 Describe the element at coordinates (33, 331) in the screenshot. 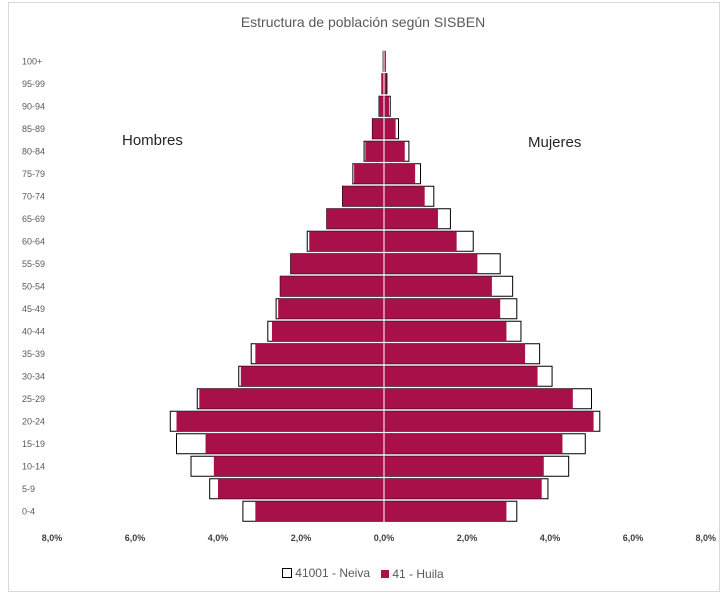

I see `y-tick-label: 40-44` at that location.